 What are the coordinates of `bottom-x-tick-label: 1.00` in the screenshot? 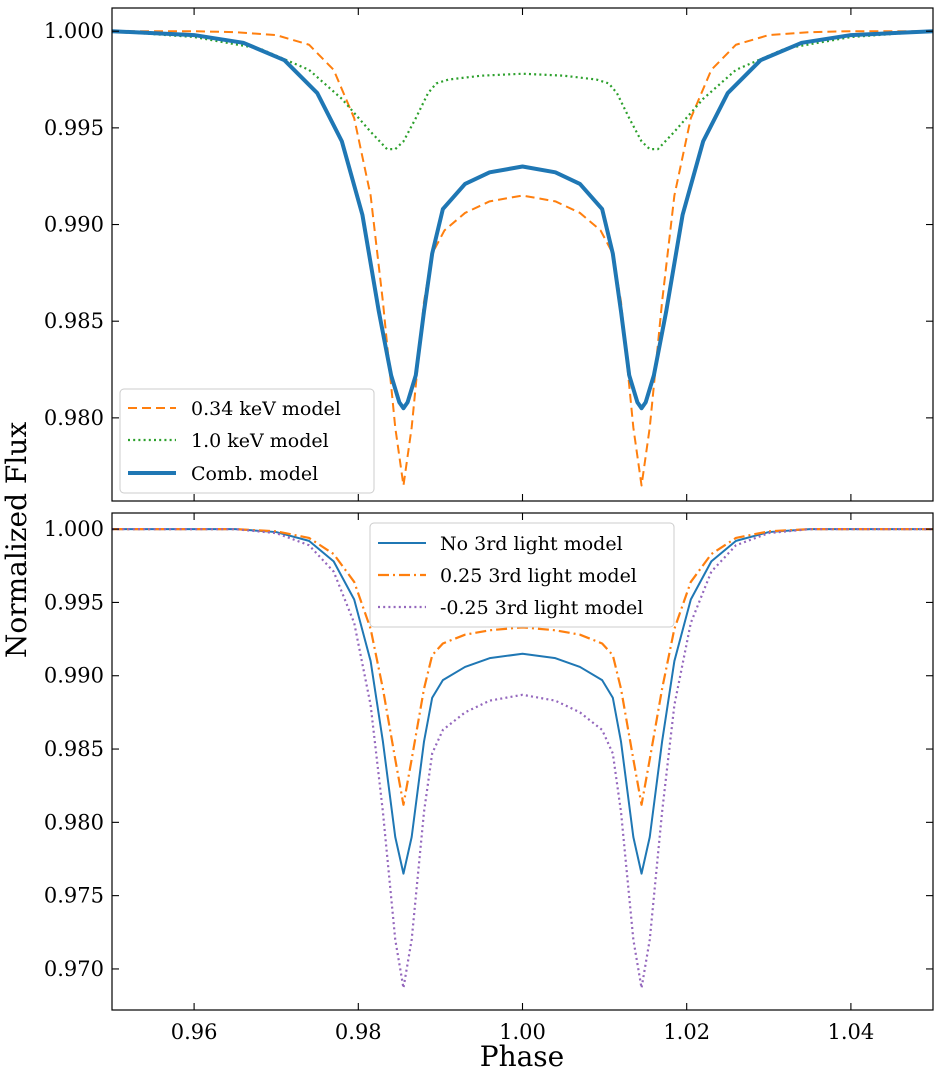 It's located at (522, 1032).